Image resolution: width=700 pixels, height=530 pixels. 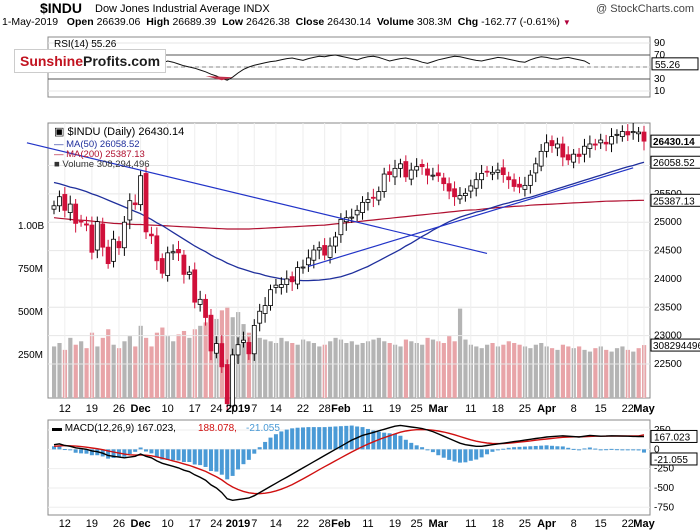 What do you see at coordinates (238, 409) in the screenshot?
I see `x-tick-label: 2019` at bounding box center [238, 409].